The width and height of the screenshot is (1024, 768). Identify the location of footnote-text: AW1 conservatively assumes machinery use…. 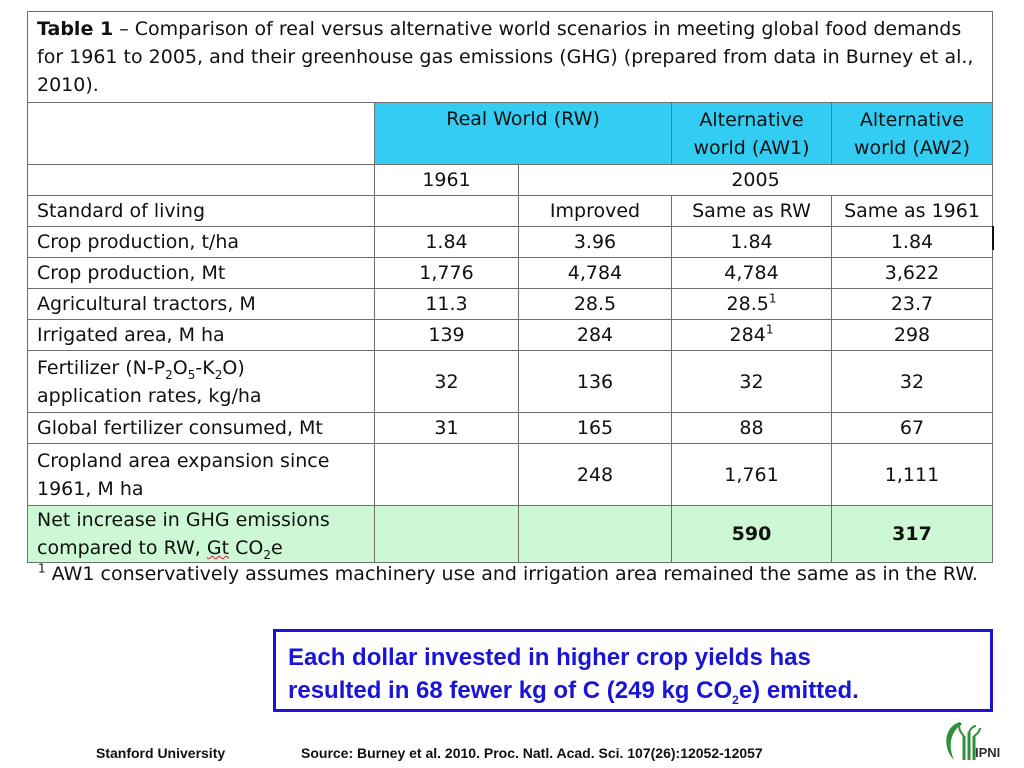
(511, 574).